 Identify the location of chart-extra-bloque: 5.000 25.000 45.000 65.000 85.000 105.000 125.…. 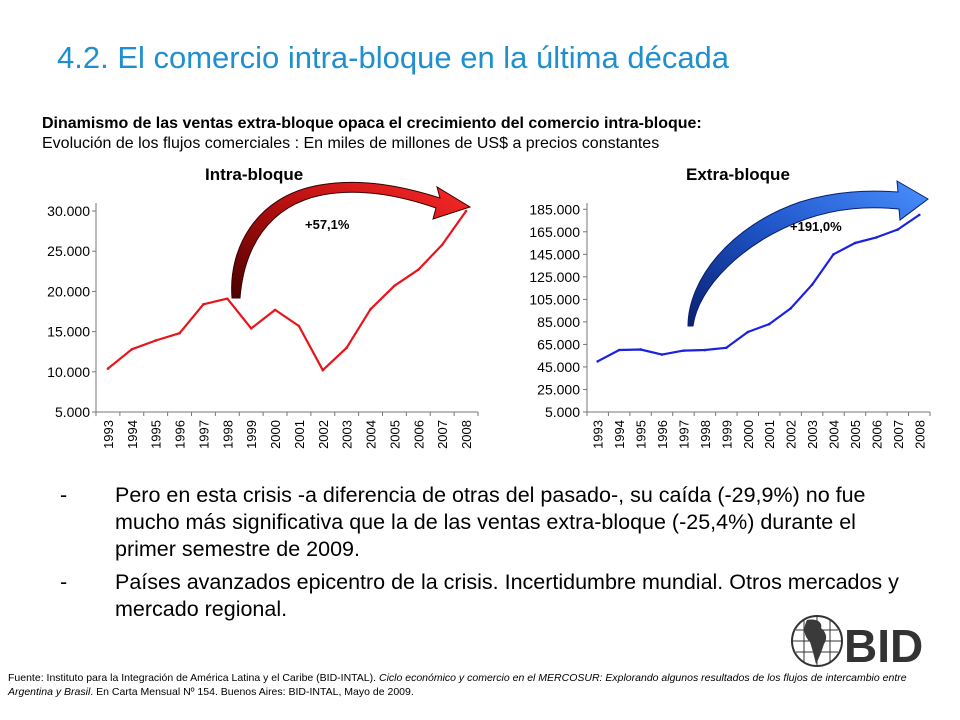
(730, 325).